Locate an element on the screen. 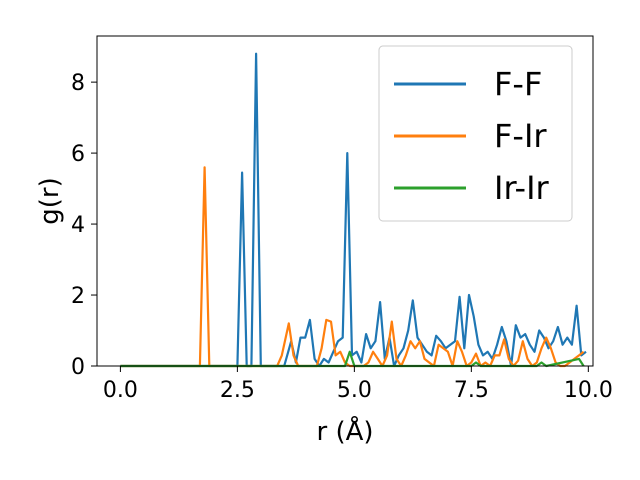  y-tick-label: 4 is located at coordinates (78, 225).